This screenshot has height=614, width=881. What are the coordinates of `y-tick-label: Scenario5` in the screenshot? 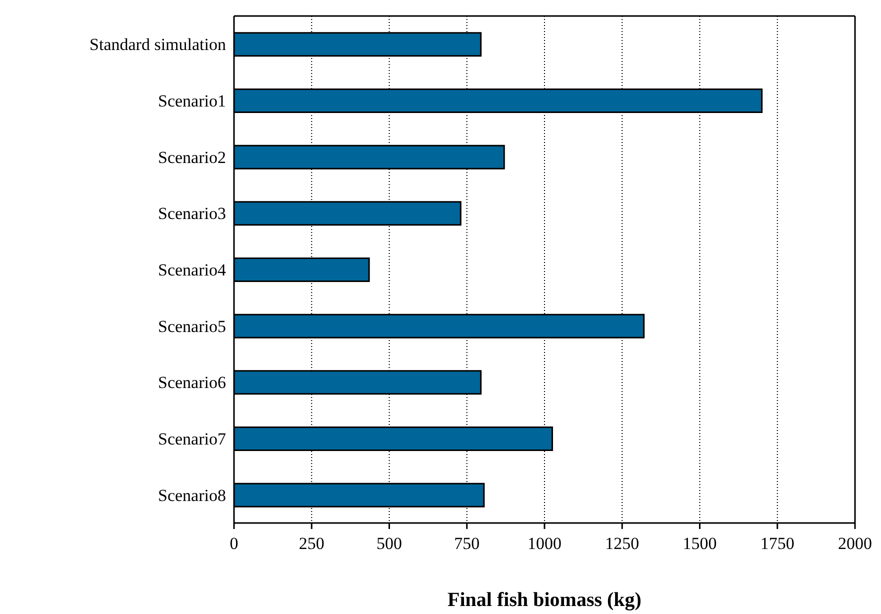 It's located at (192, 326).